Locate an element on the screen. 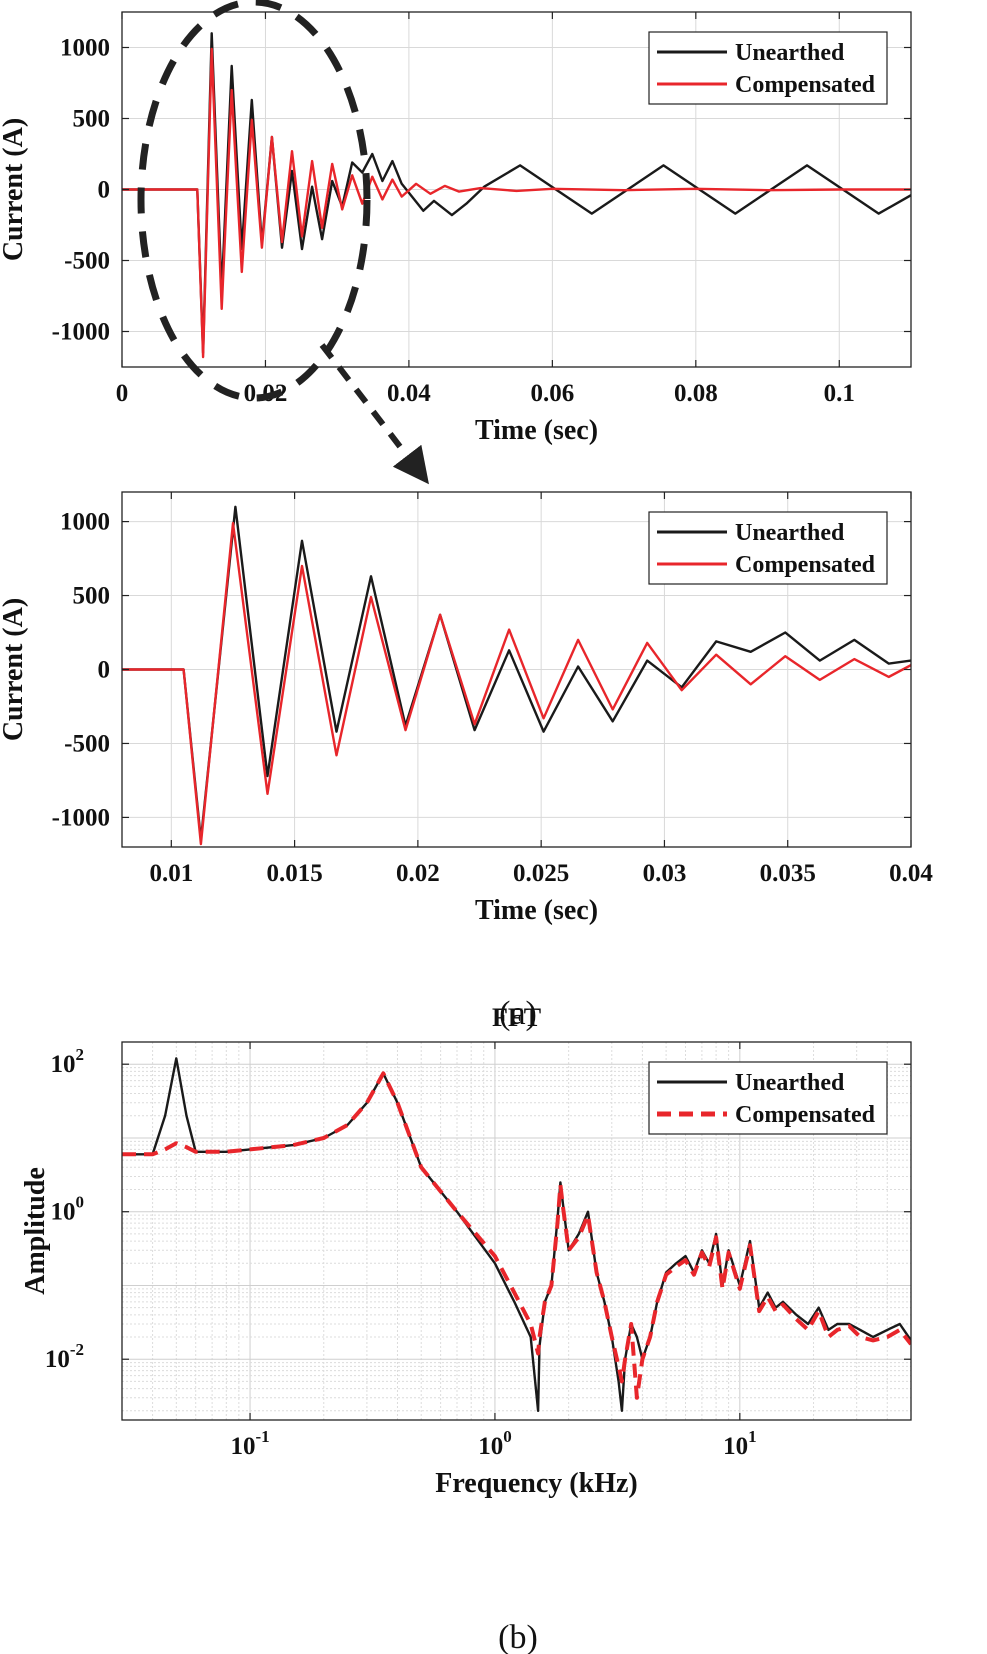  x-tick-label: 0.015 is located at coordinates (294, 873).